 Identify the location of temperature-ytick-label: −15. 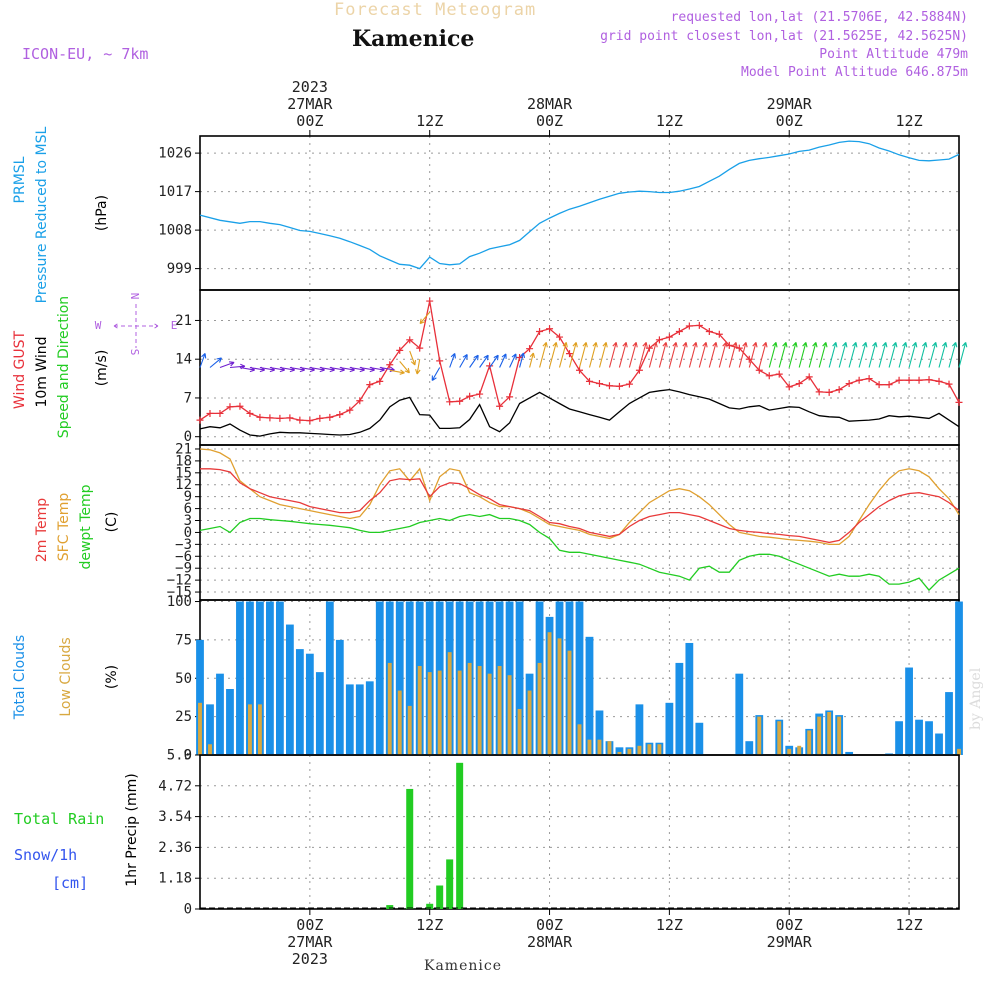
(179, 593).